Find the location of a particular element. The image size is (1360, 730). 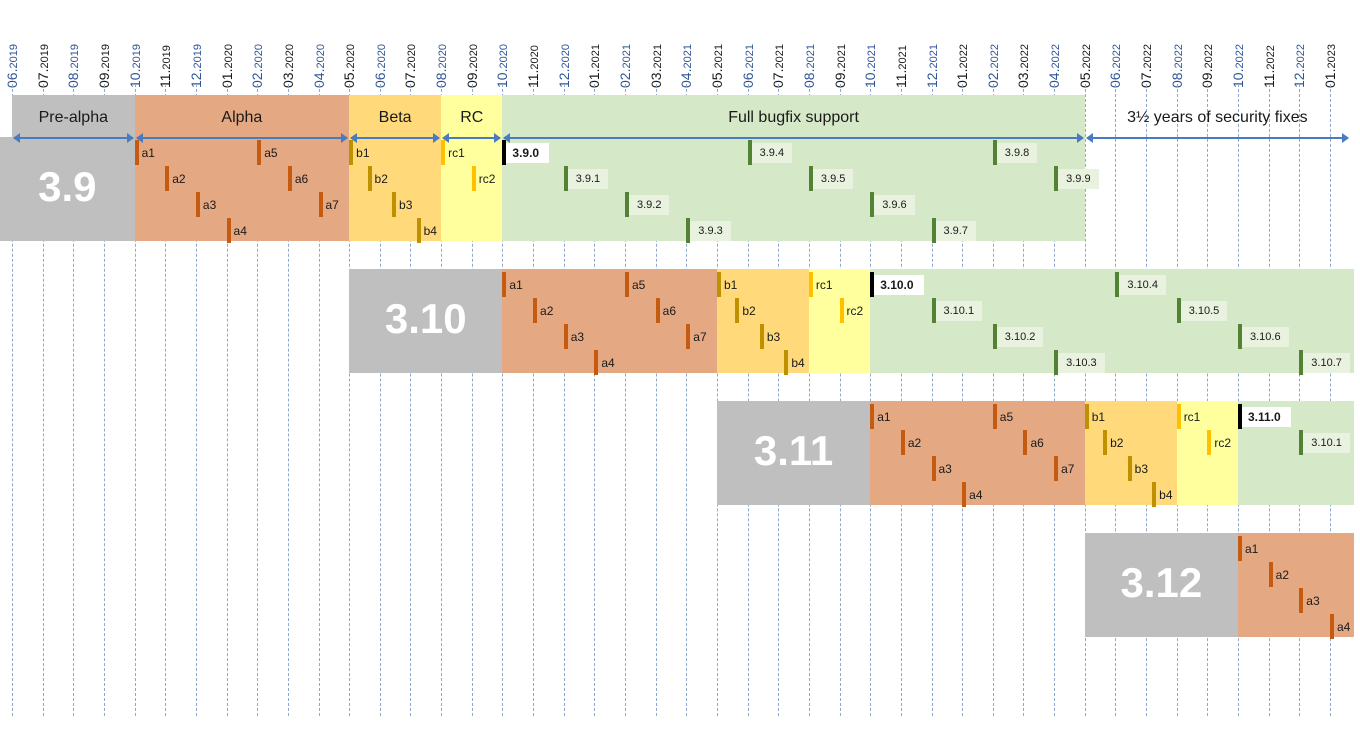

release-label: a3 is located at coordinates (945, 469).